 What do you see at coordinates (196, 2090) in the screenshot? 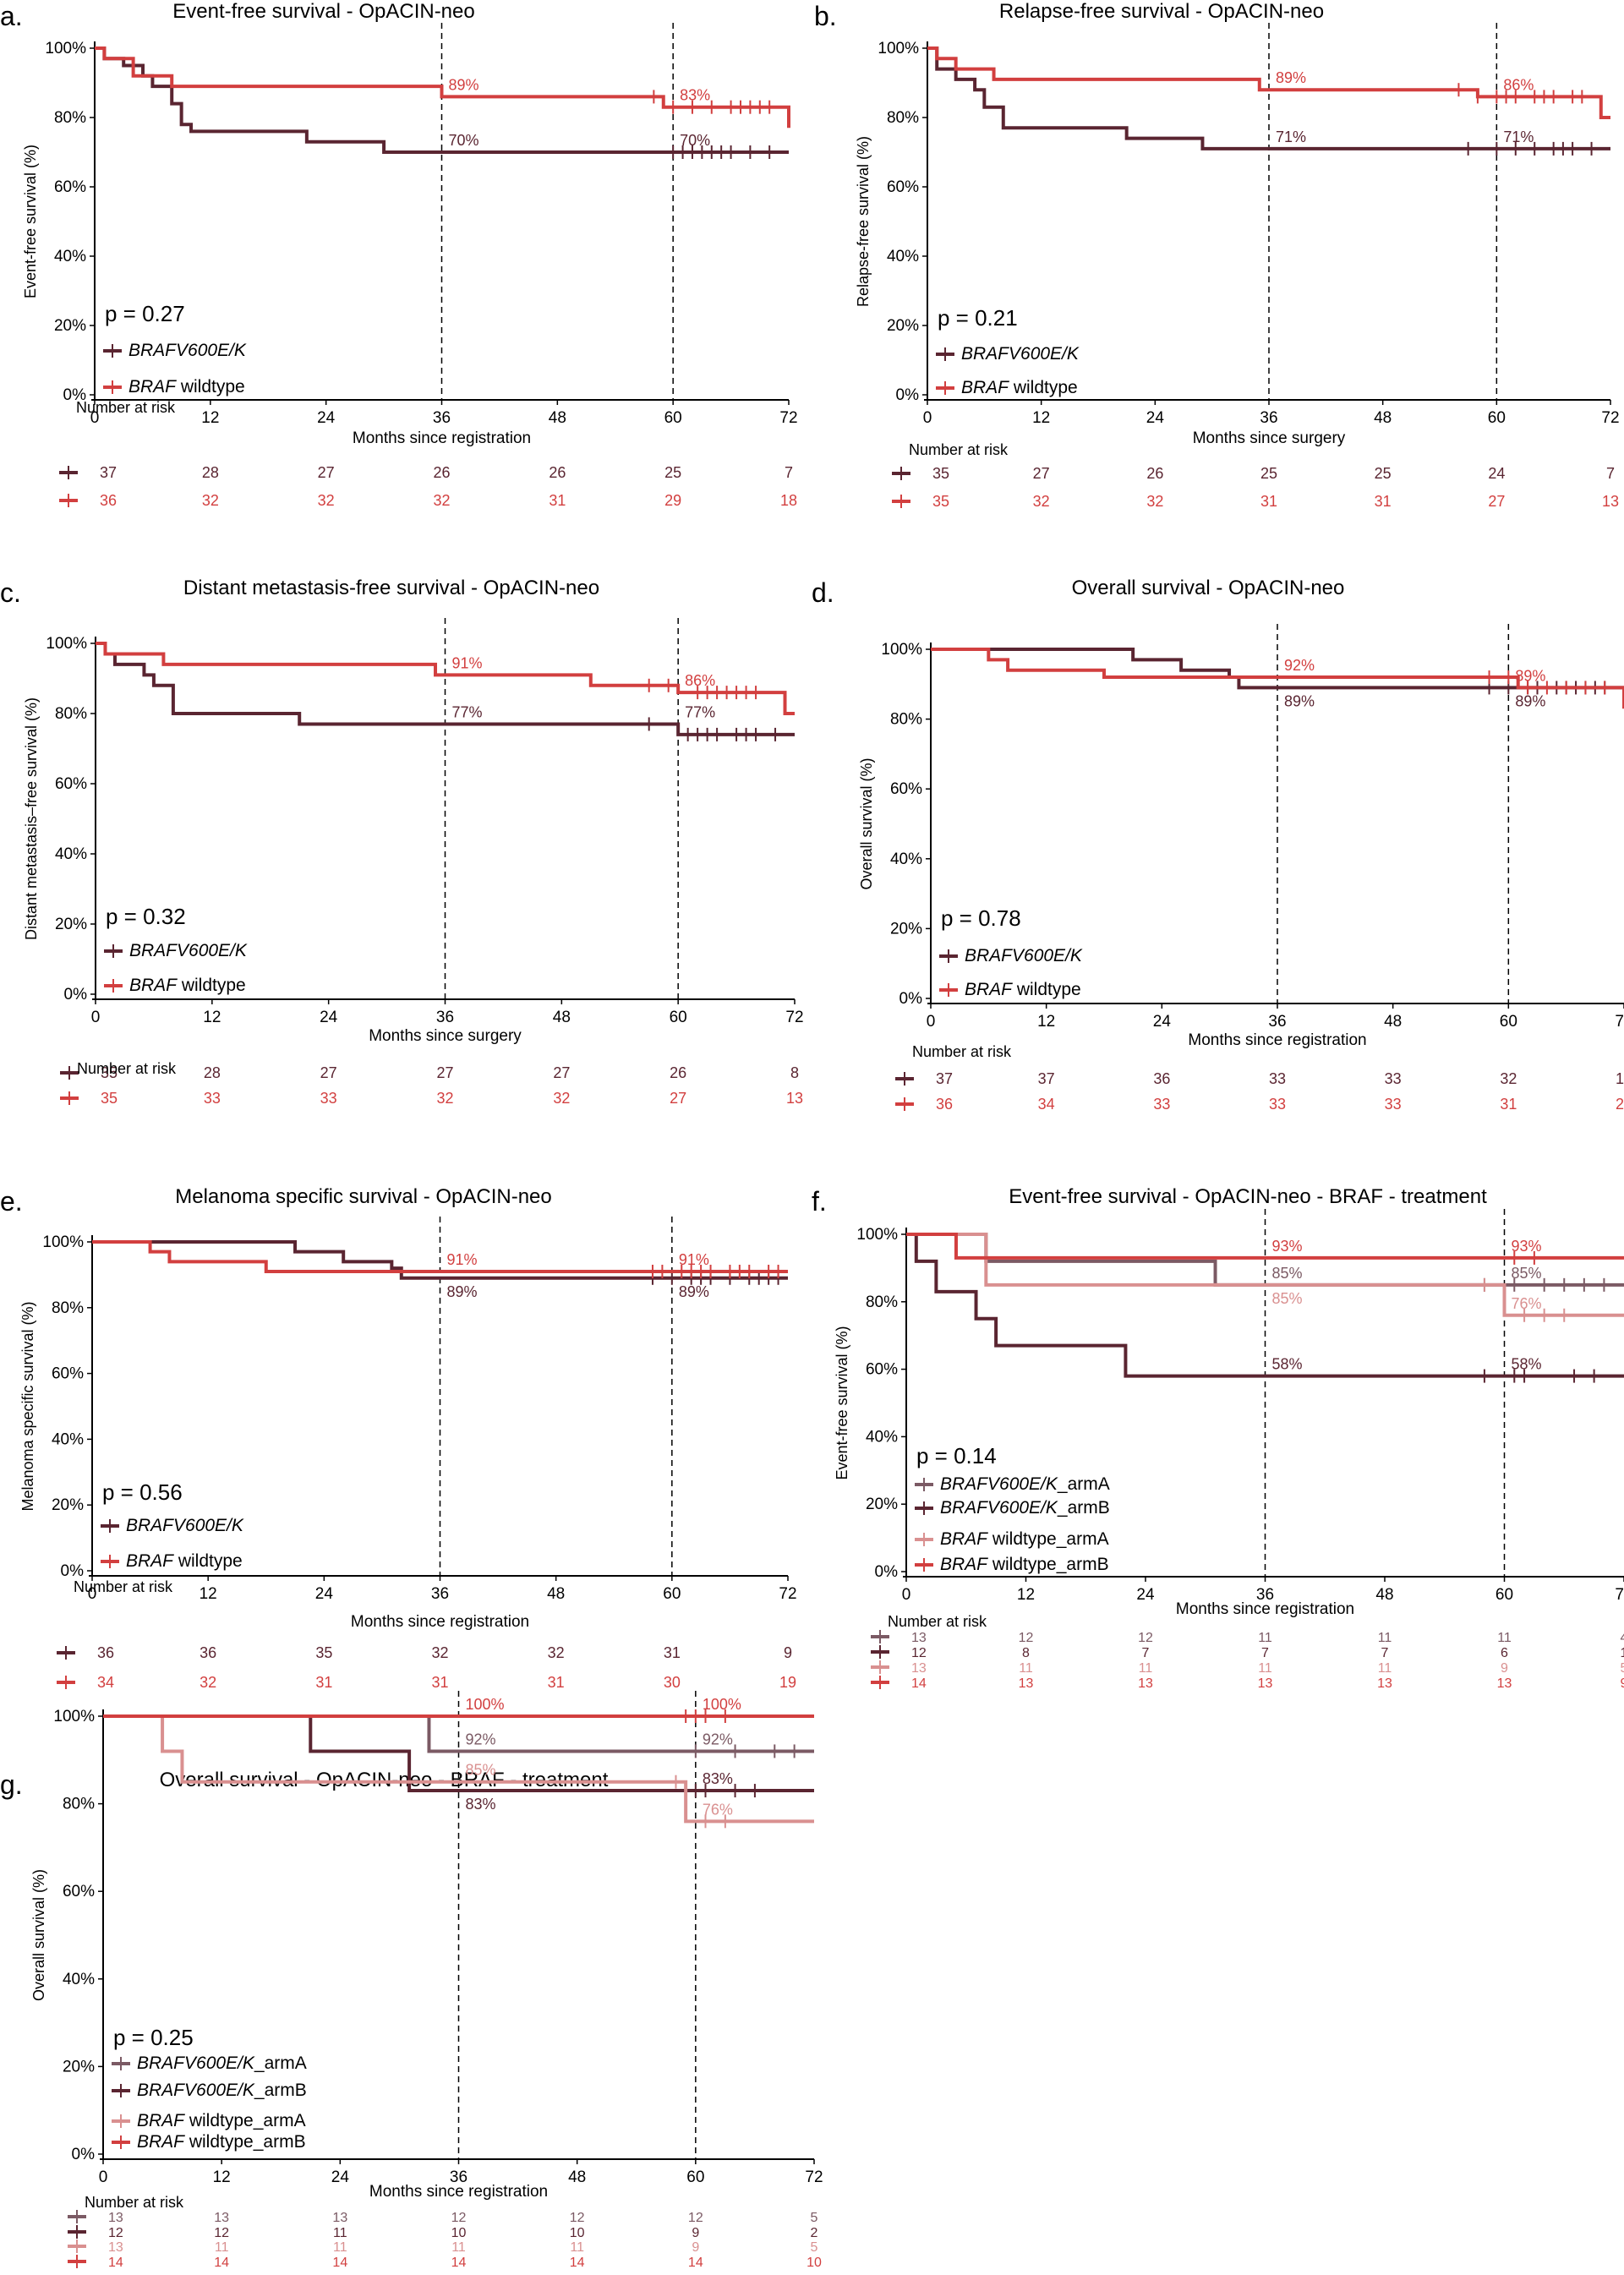
I see `legend-label-italic: BRAFV600E/K` at bounding box center [196, 2090].